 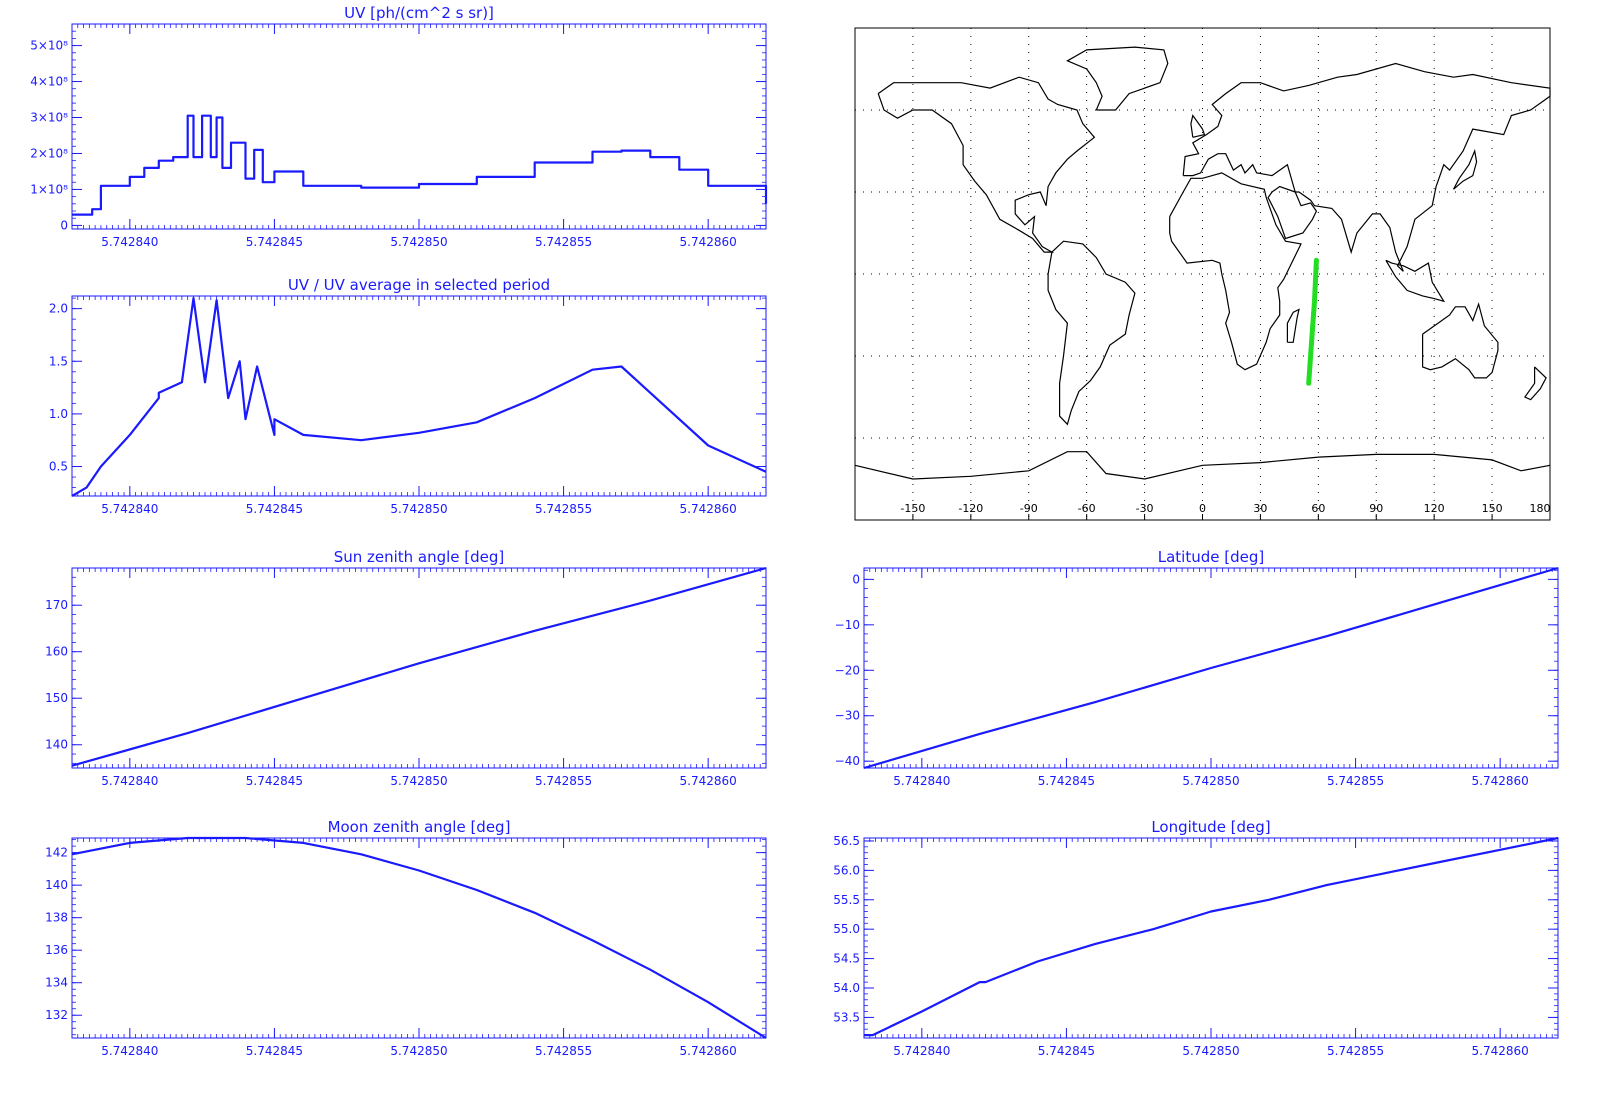 What do you see at coordinates (1535, 383) in the screenshot?
I see `continent-new-zealand` at bounding box center [1535, 383].